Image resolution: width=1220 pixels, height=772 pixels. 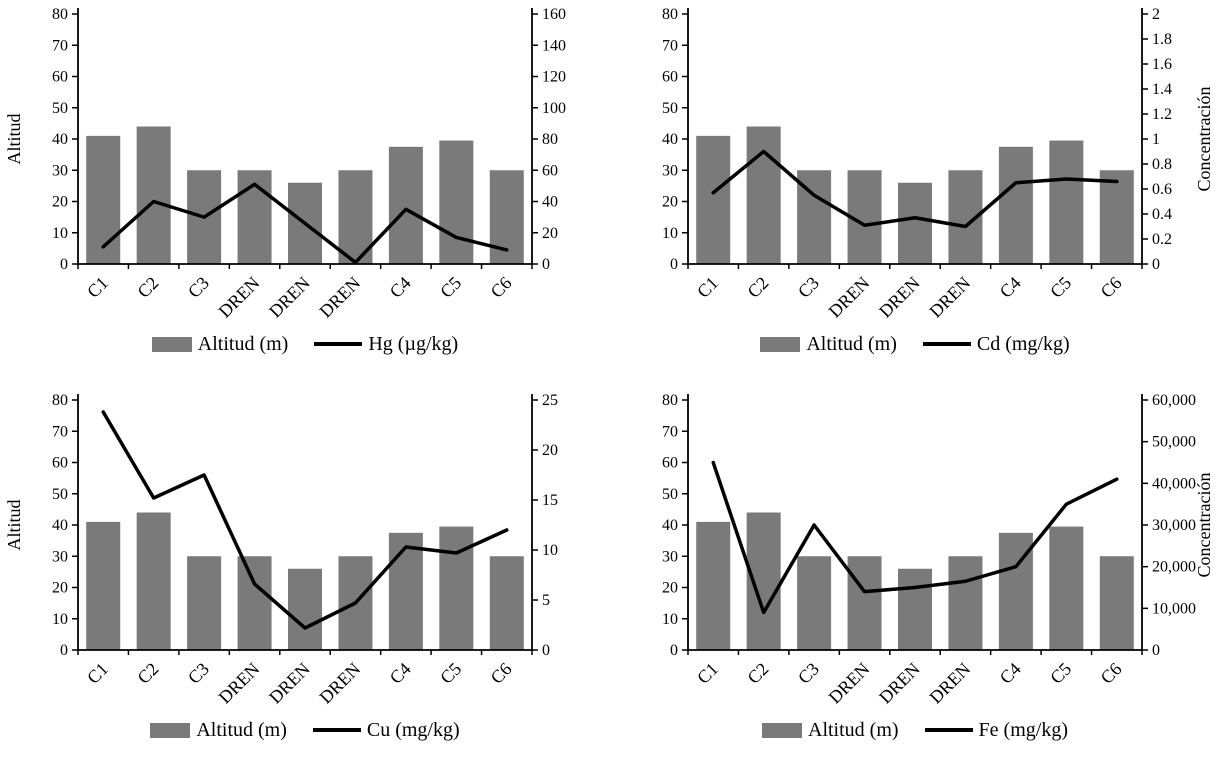 What do you see at coordinates (413, 730) in the screenshot?
I see `legend-label-cu: Cu (mg/kg)` at bounding box center [413, 730].